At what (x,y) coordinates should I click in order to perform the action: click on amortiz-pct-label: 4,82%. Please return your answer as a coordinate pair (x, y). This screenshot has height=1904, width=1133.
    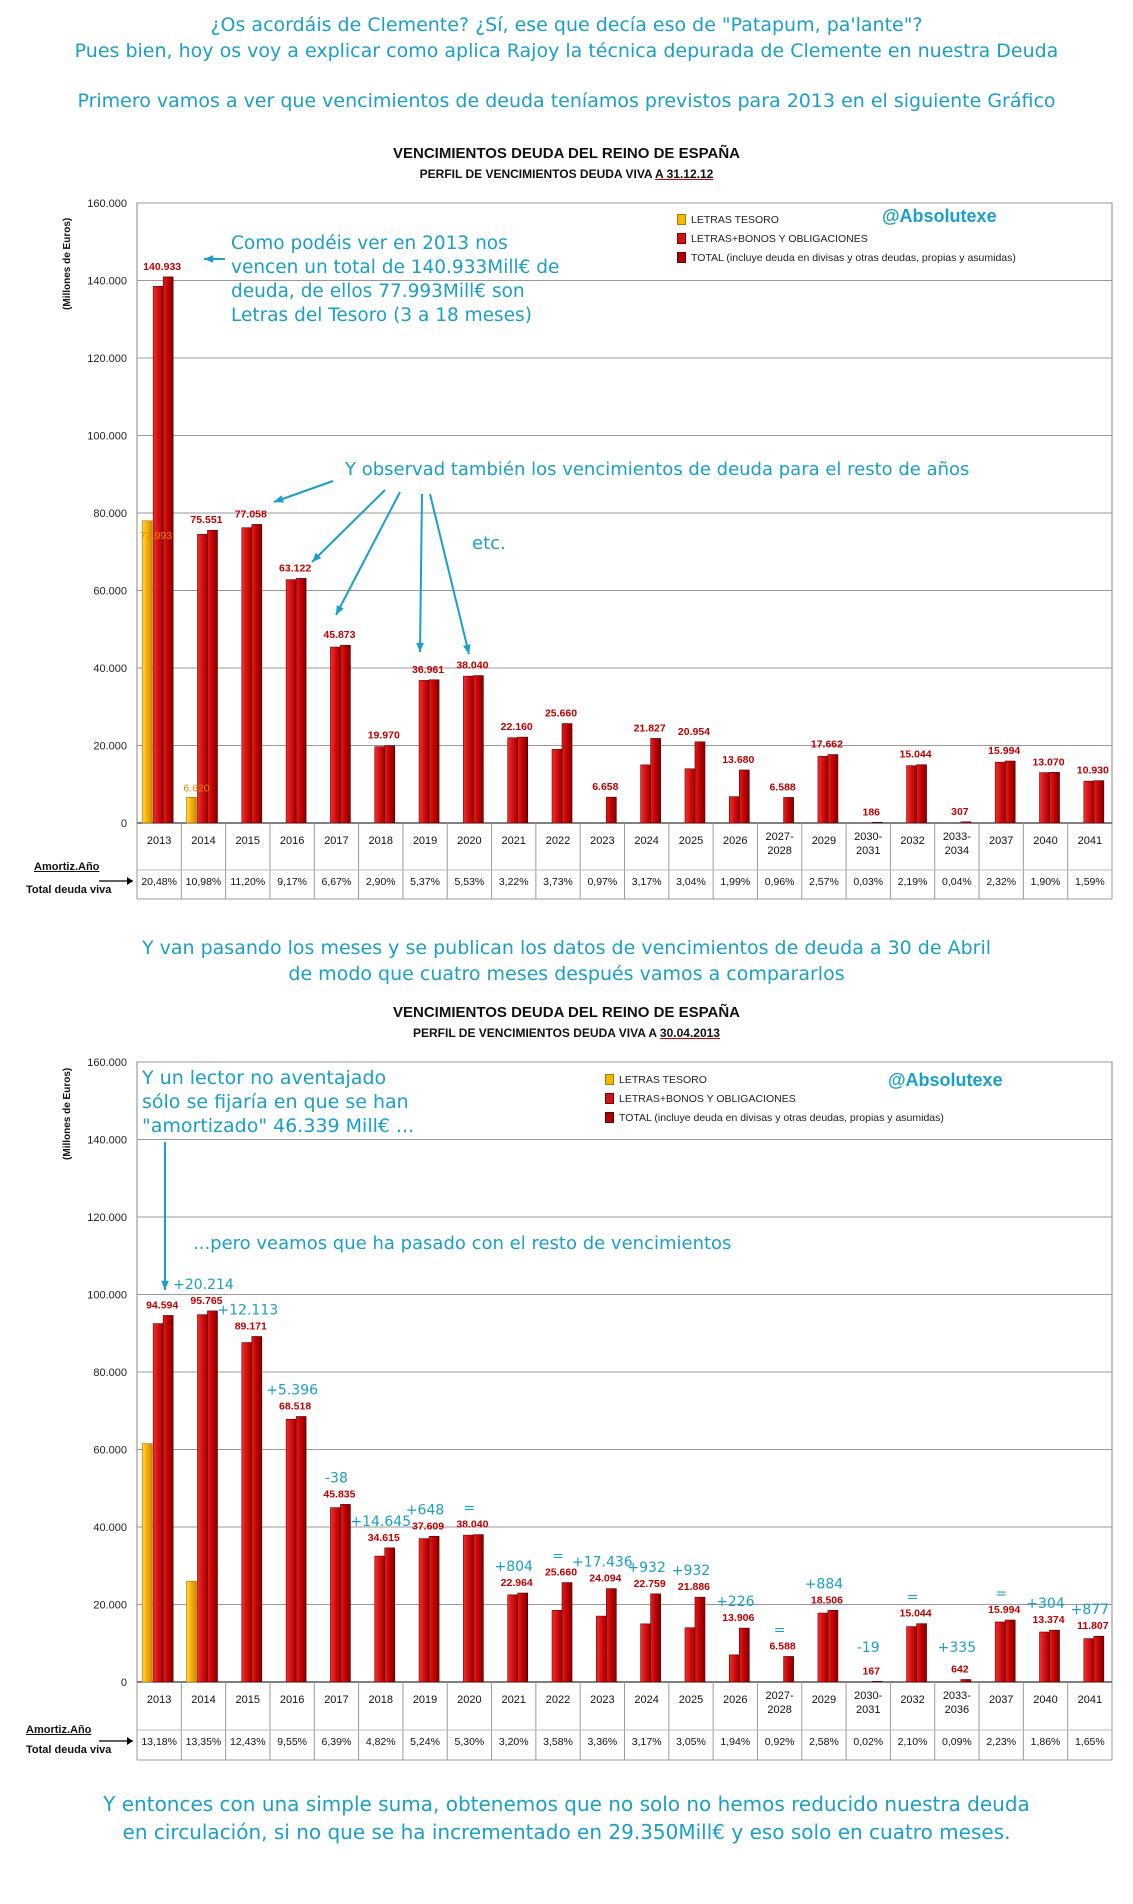
    Looking at the image, I should click on (381, 1742).